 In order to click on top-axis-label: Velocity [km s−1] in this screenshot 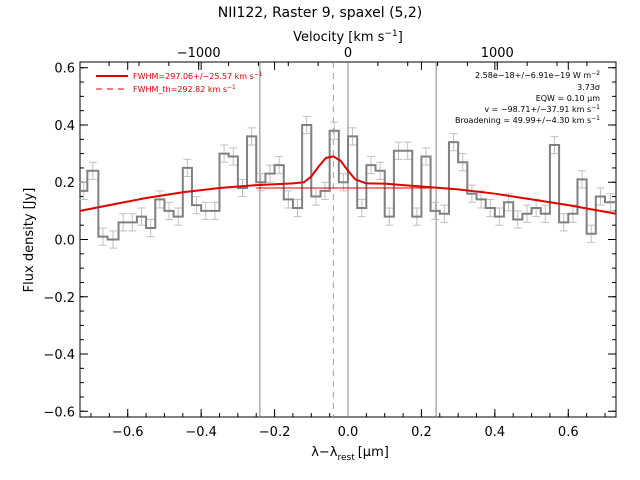, I will do `click(348, 37)`.